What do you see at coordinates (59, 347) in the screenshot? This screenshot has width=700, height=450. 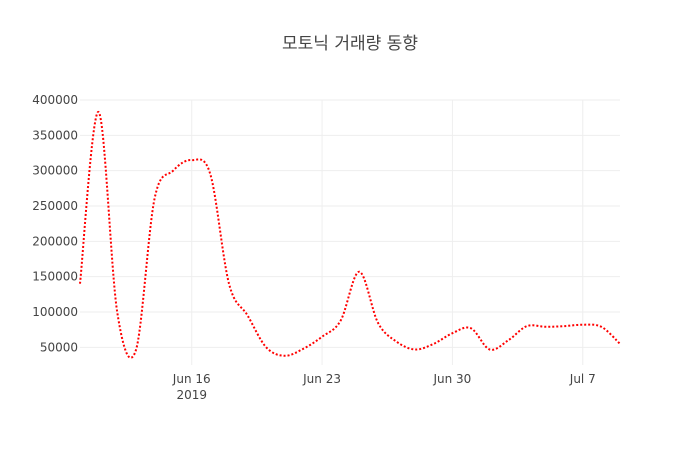 I see `y-tick-label: 50000` at bounding box center [59, 347].